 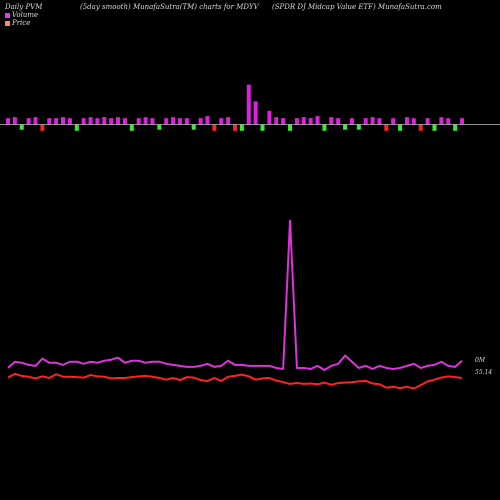 I want to click on legend-item-price: Price, so click(x=17, y=23).